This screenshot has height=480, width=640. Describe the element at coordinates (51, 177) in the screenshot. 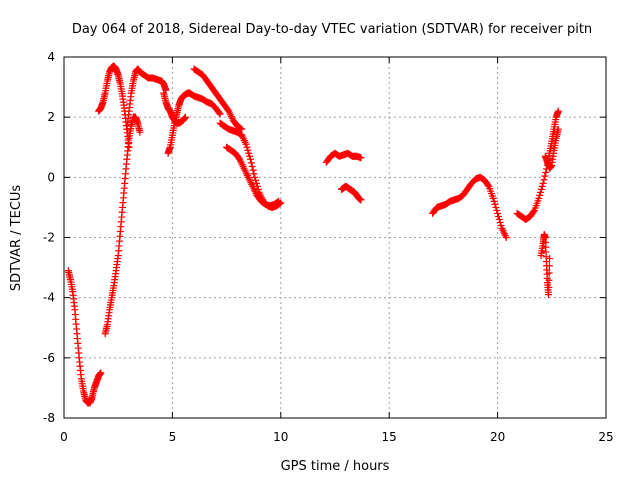

I see `y-tick-label: 0` at that location.